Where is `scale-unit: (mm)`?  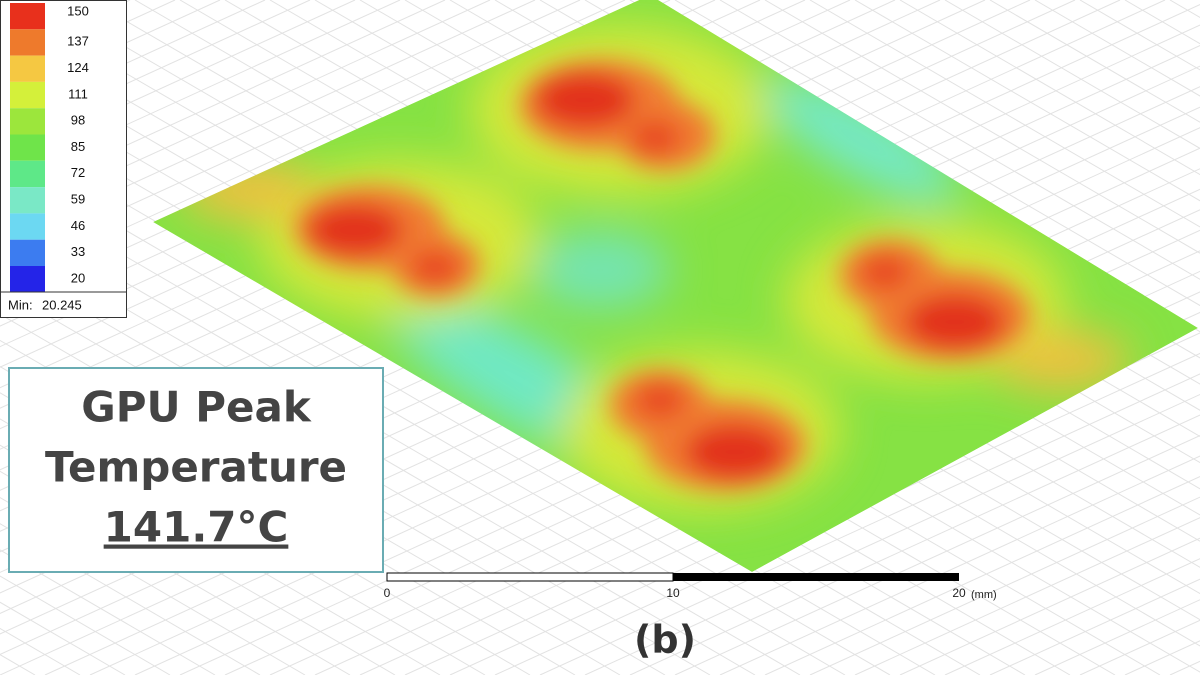
scale-unit: (mm) is located at coordinates (984, 595).